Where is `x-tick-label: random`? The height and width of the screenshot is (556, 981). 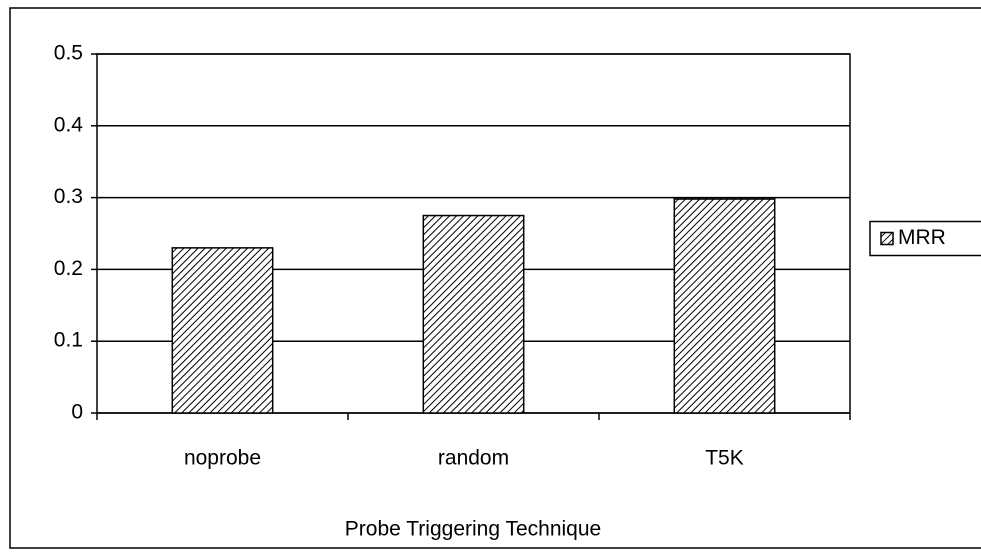
x-tick-label: random is located at coordinates (473, 458).